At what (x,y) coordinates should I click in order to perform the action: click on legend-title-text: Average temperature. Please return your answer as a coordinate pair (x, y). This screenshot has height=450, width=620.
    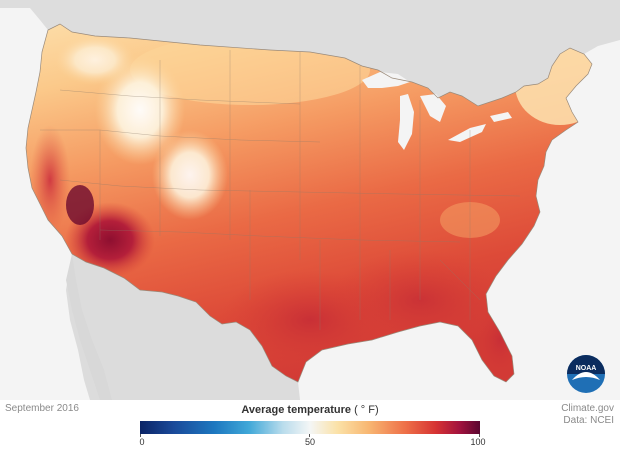
    Looking at the image, I should click on (296, 410).